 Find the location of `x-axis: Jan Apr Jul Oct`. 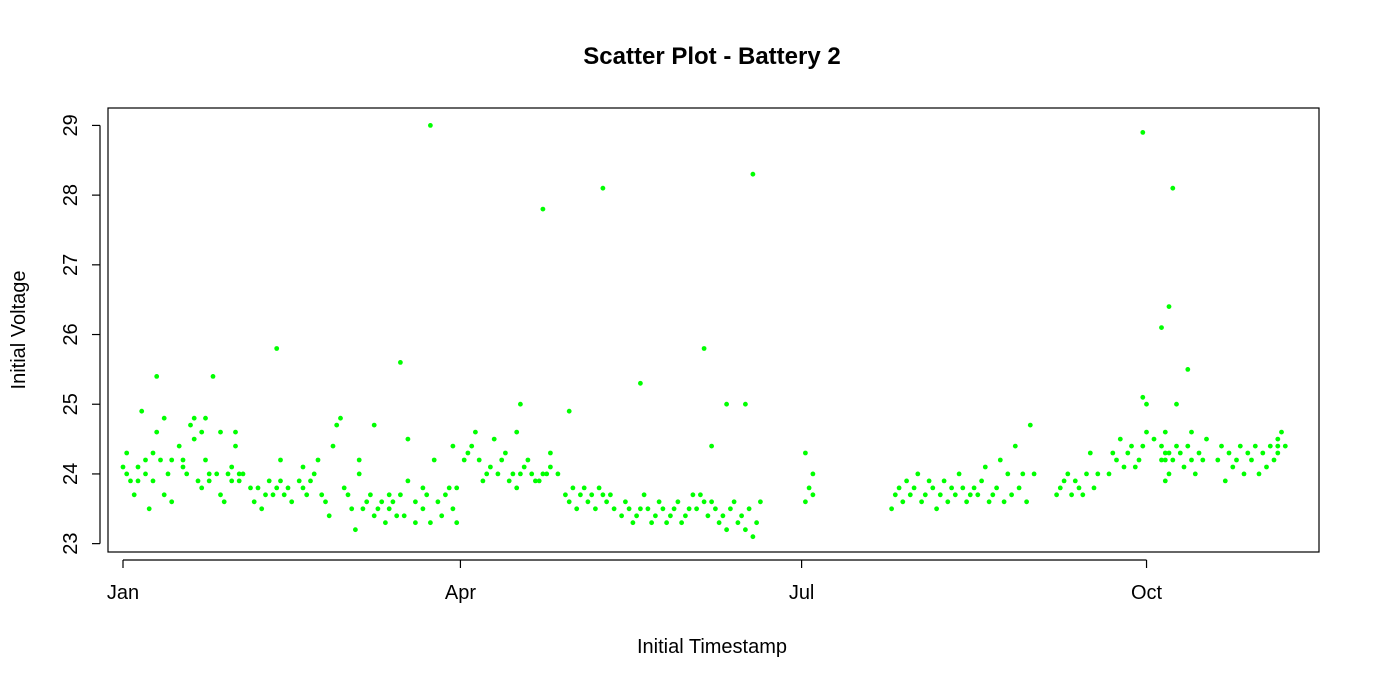

x-axis: Jan Apr Jul Oct is located at coordinates (635, 581).